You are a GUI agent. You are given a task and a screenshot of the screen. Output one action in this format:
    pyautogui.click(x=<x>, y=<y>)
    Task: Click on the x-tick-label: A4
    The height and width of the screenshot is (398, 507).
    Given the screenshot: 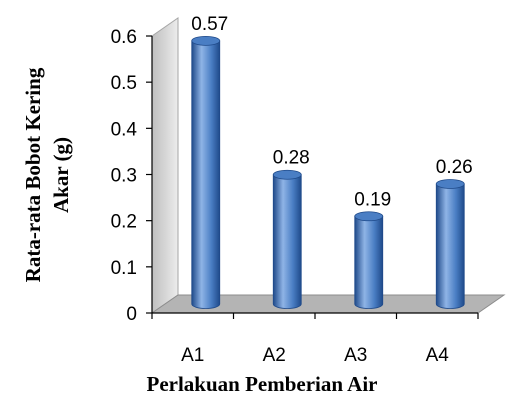 What is the action you would take?
    pyautogui.click(x=438, y=355)
    